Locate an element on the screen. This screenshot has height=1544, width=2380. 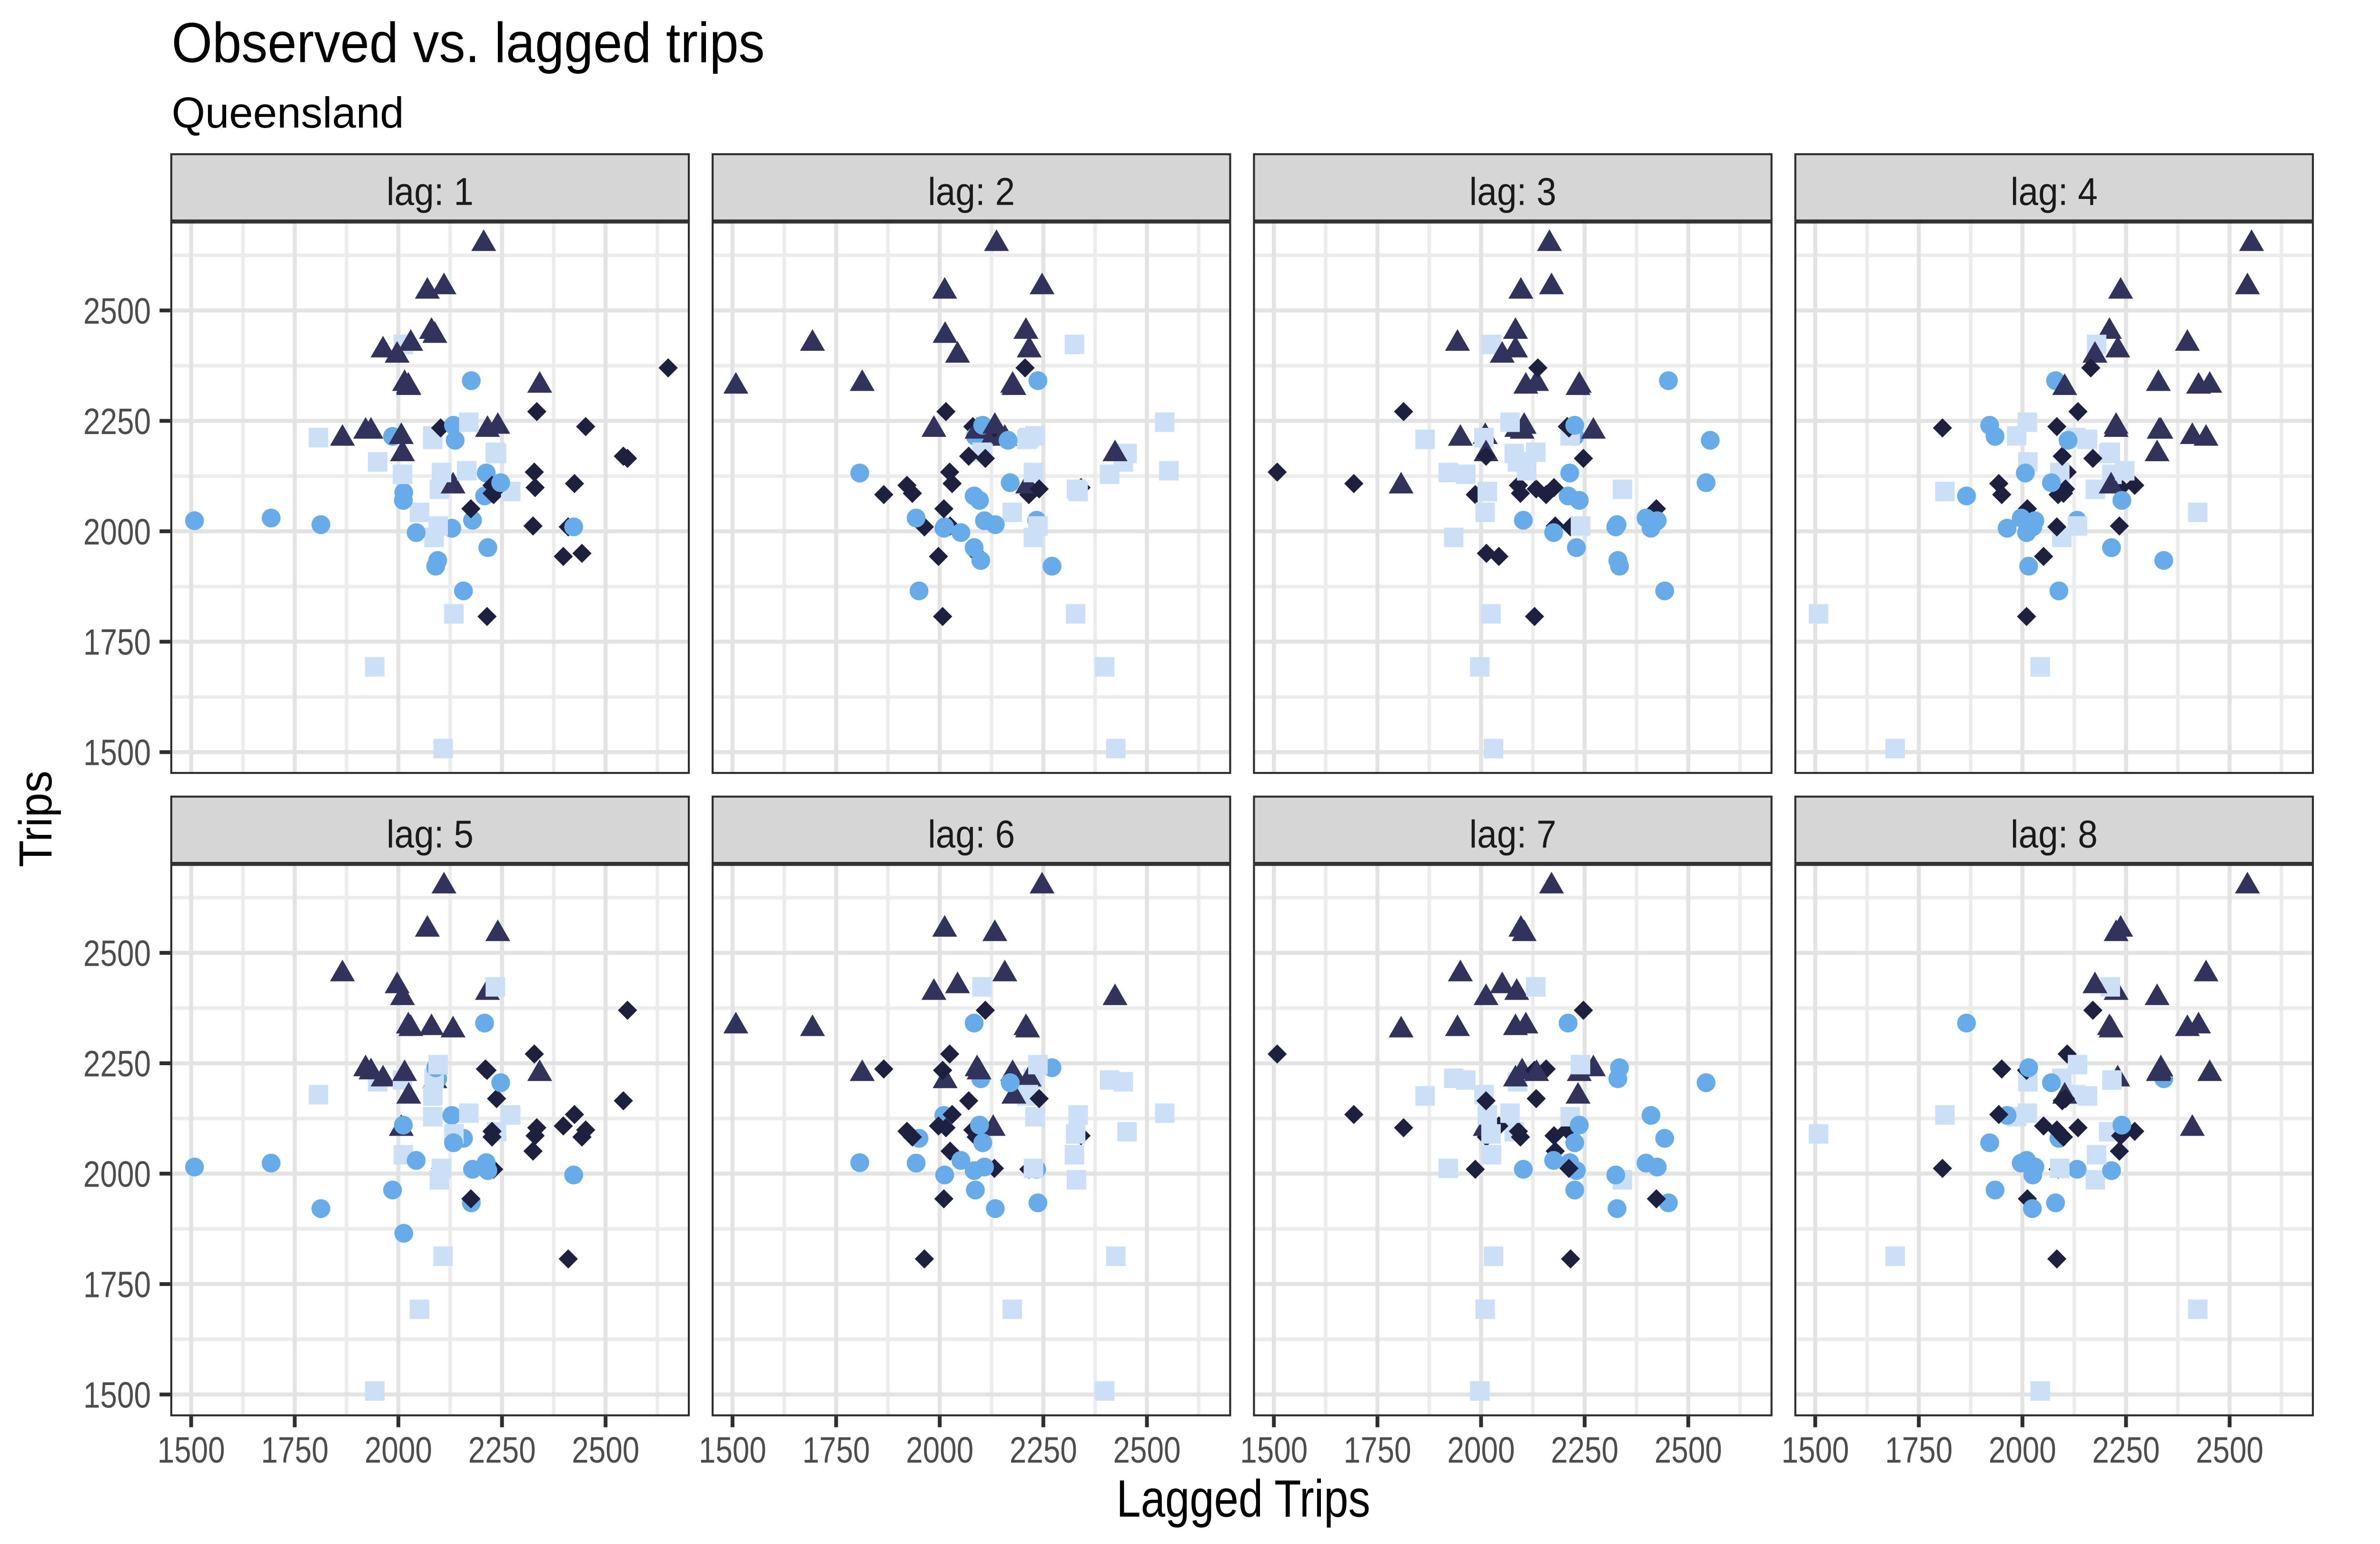
svg-text: lag: 2 is located at coordinates (971, 192).